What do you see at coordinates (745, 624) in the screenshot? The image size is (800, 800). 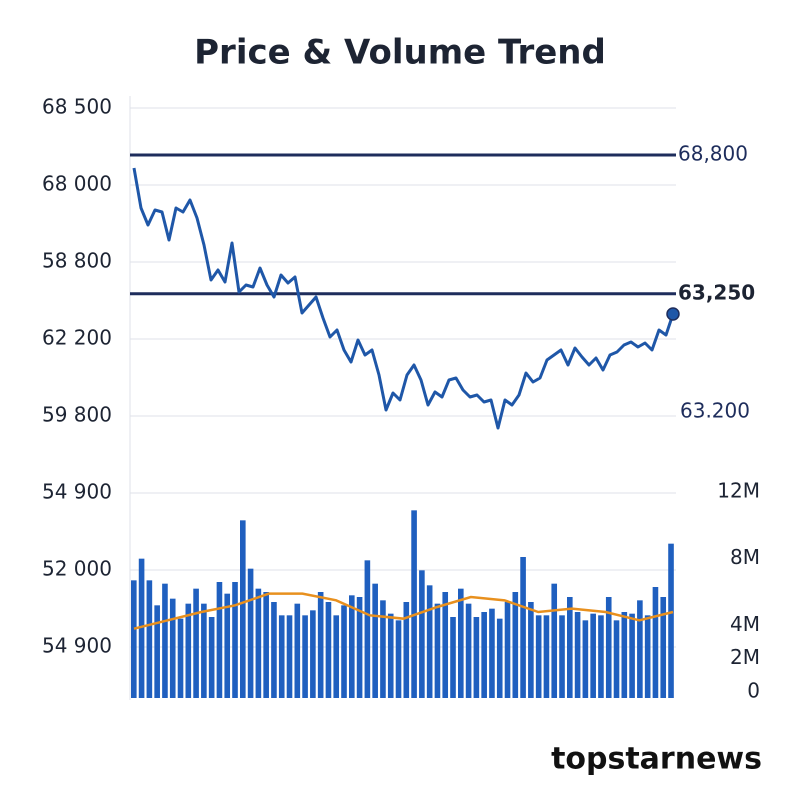 I see `y2-tick-label: 4M` at bounding box center [745, 624].